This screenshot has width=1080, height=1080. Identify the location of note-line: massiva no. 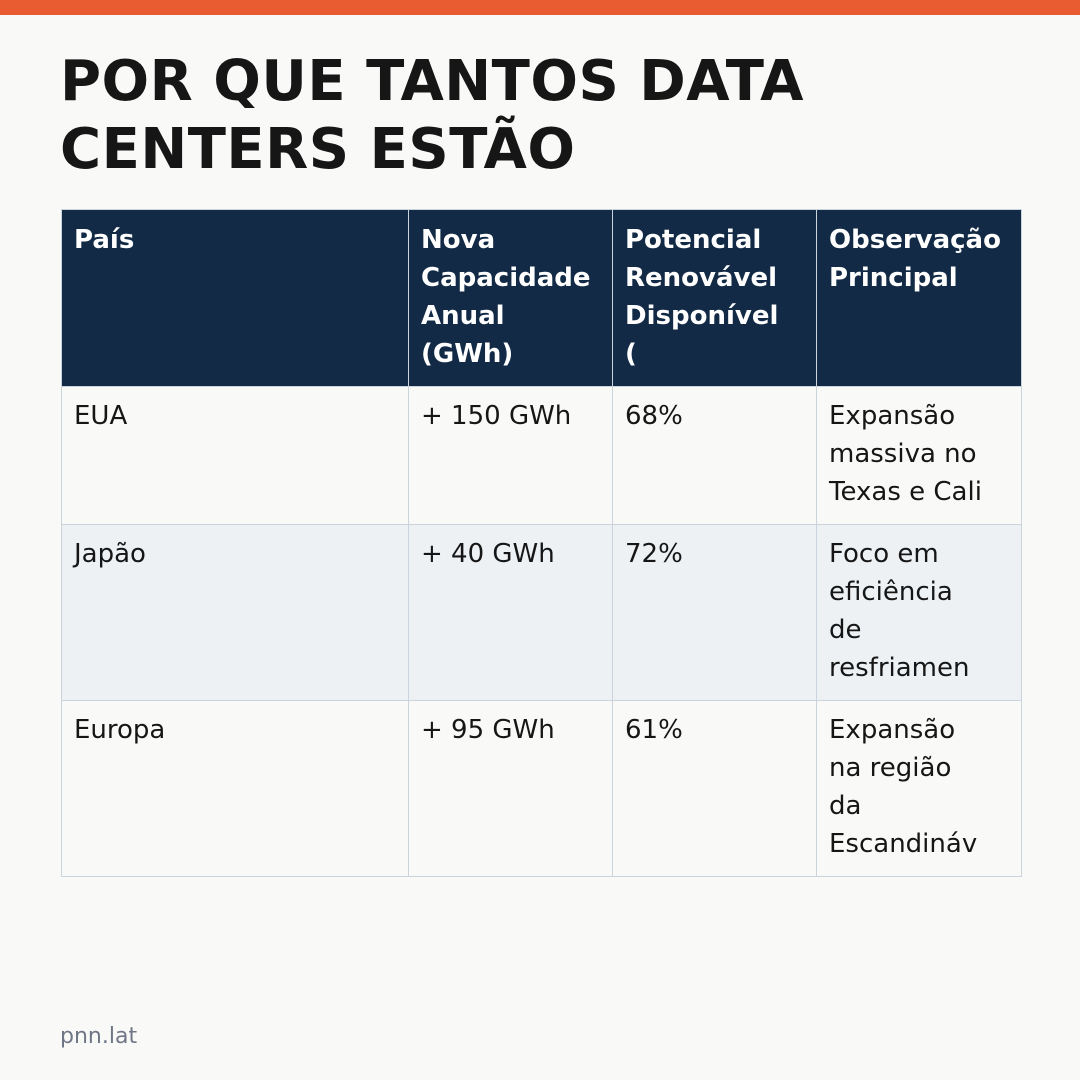
(903, 454).